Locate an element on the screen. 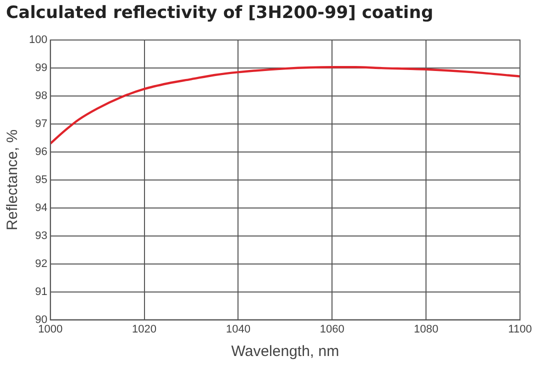  y-tick-label: 99 is located at coordinates (41, 68).